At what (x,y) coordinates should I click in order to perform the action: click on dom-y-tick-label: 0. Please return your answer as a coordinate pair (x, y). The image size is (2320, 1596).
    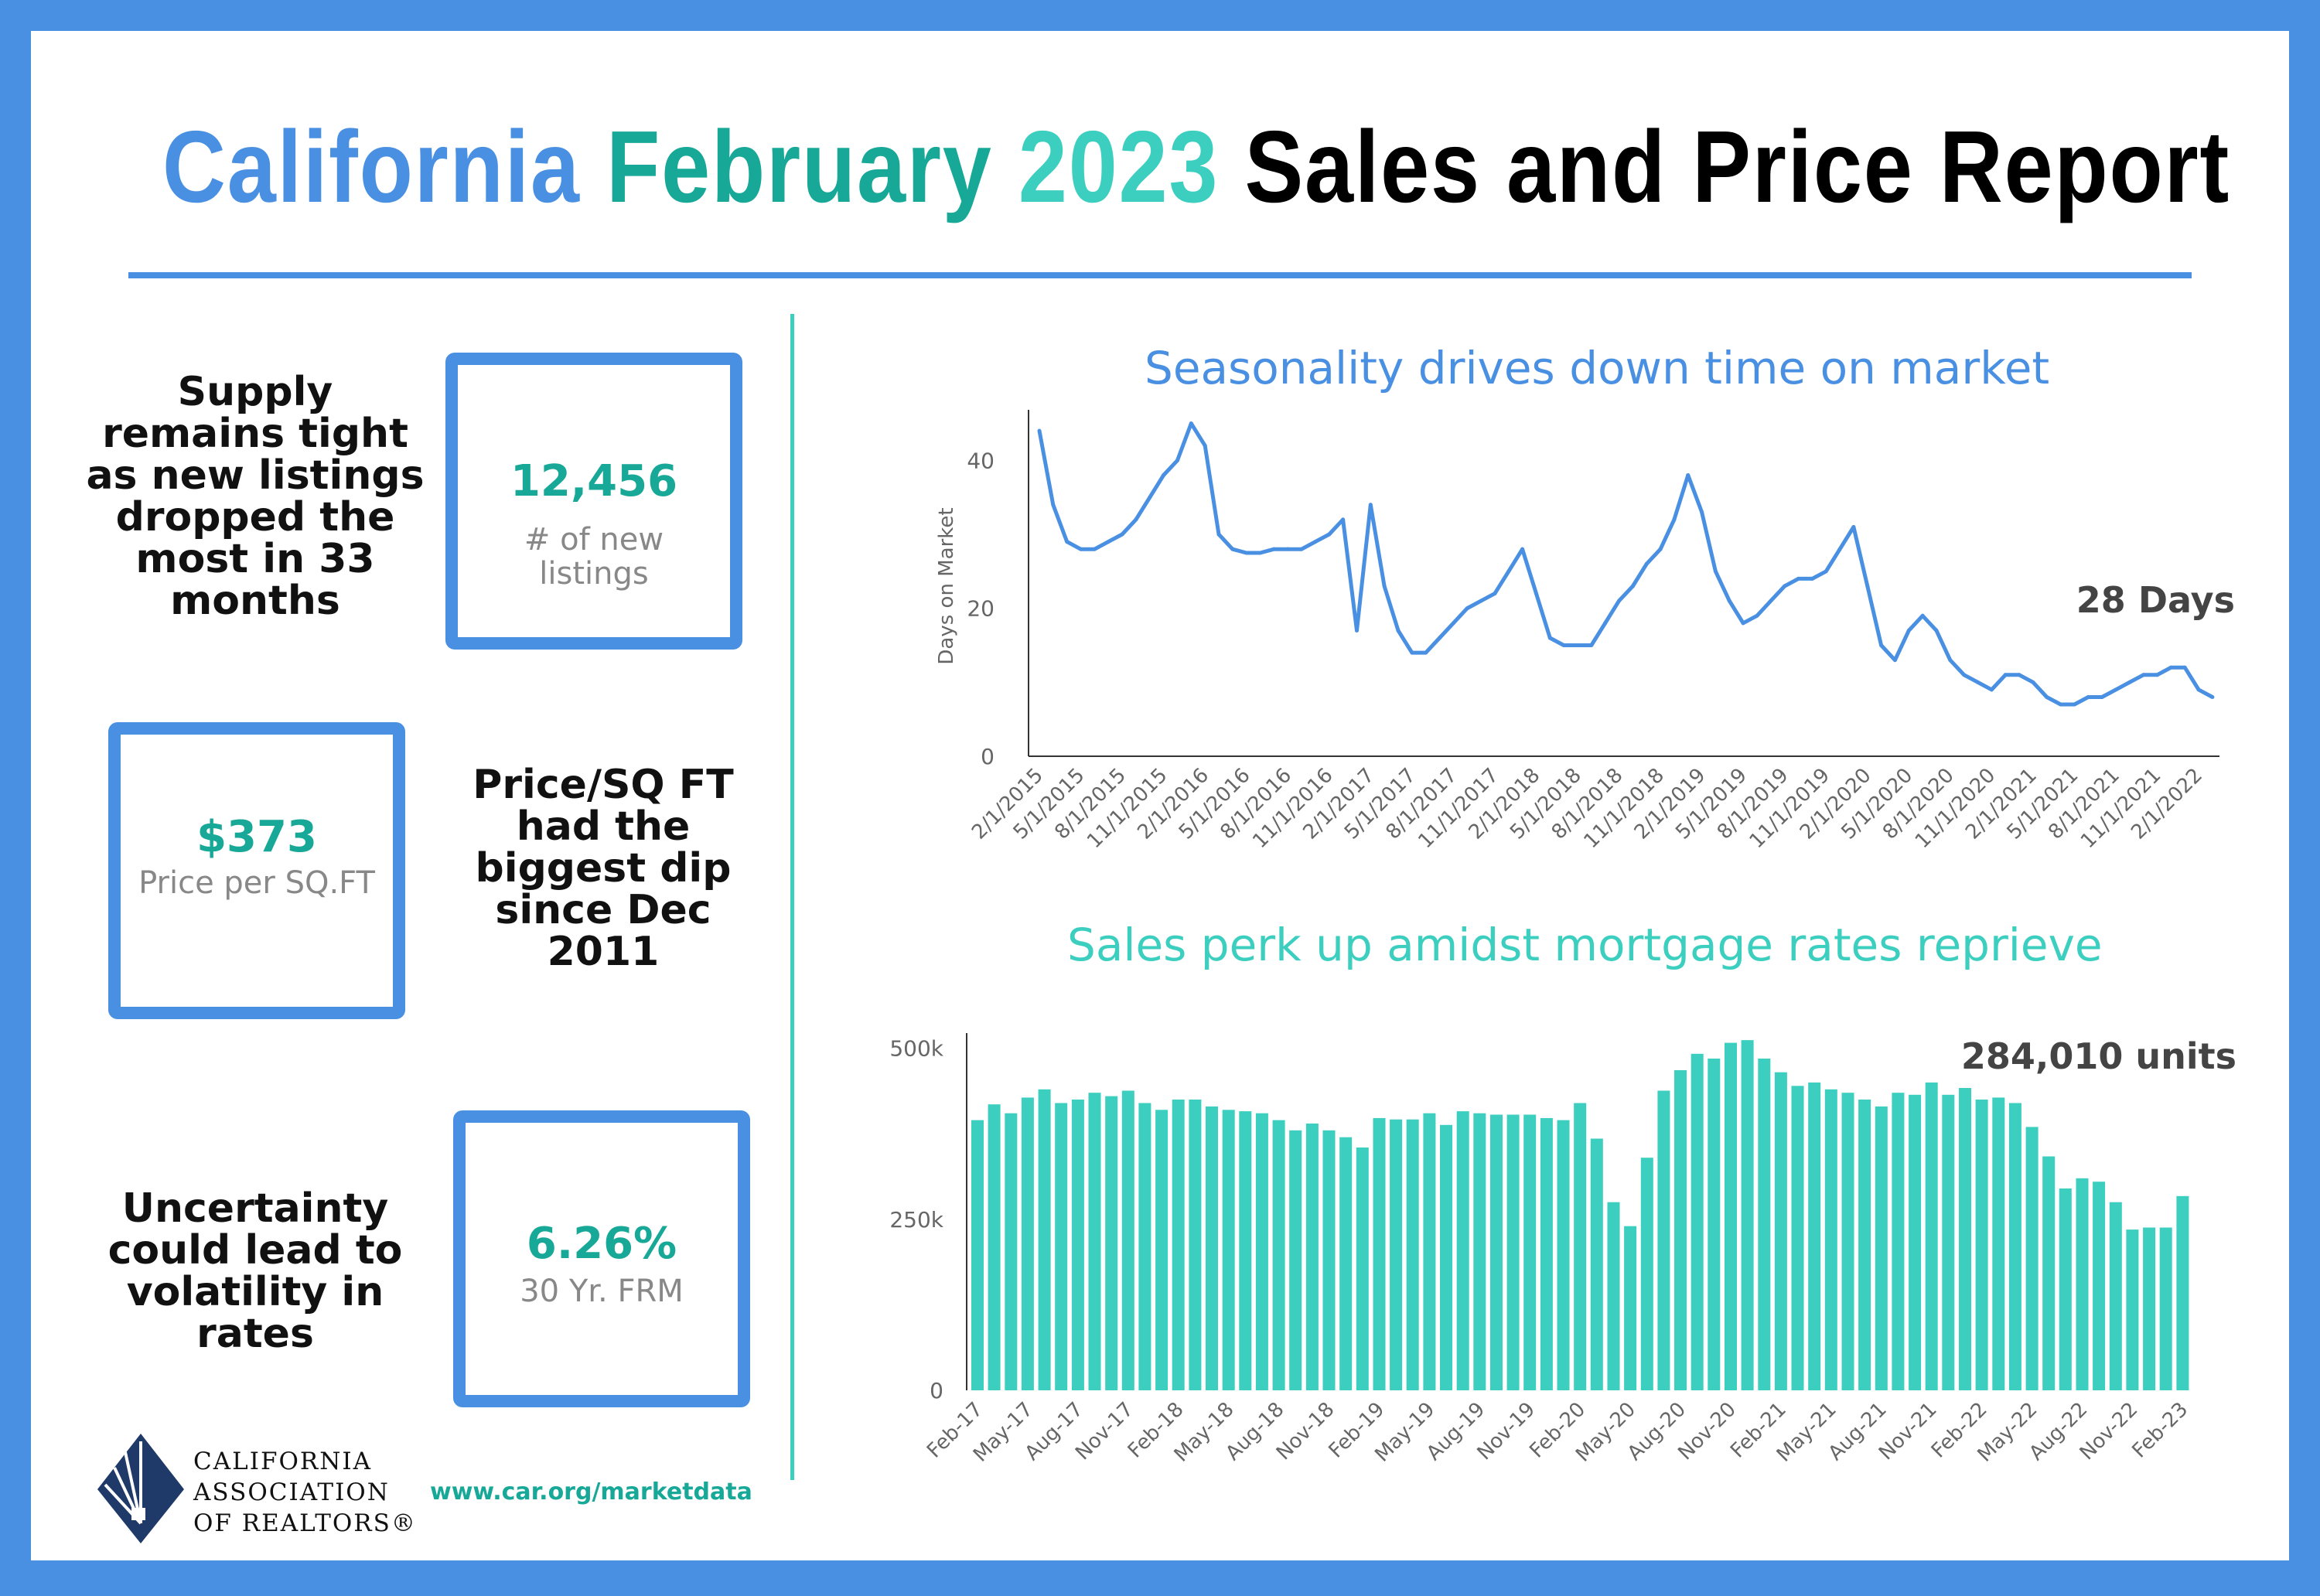
    Looking at the image, I should click on (988, 756).